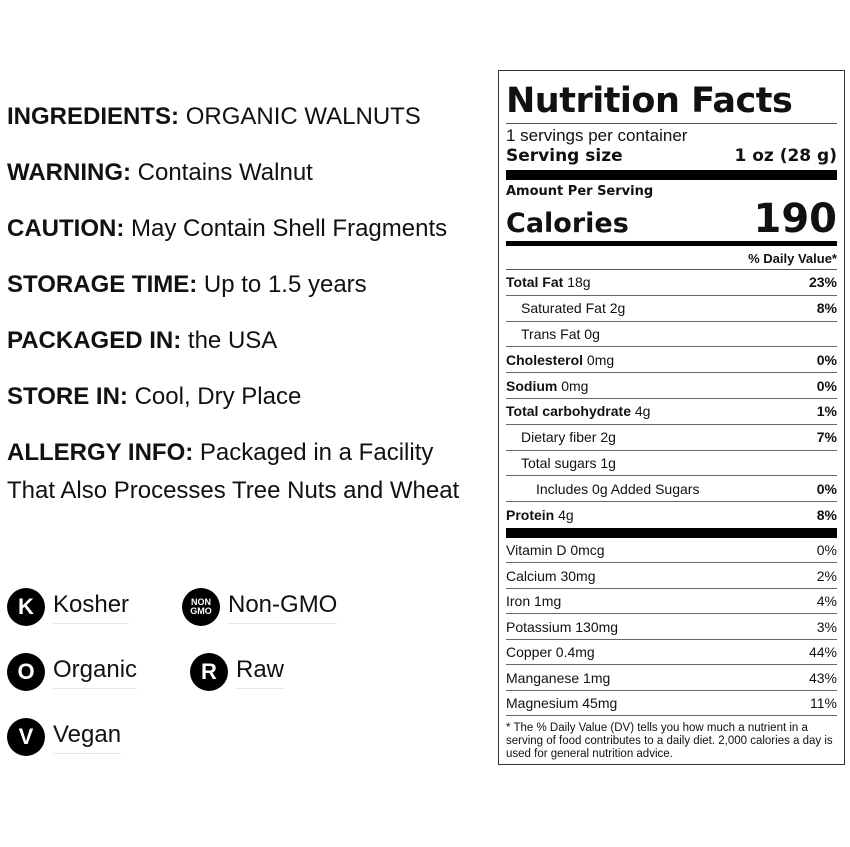  Describe the element at coordinates (671, 156) in the screenshot. I see `serving-size: Serving size 1 oz (28 g)` at that location.